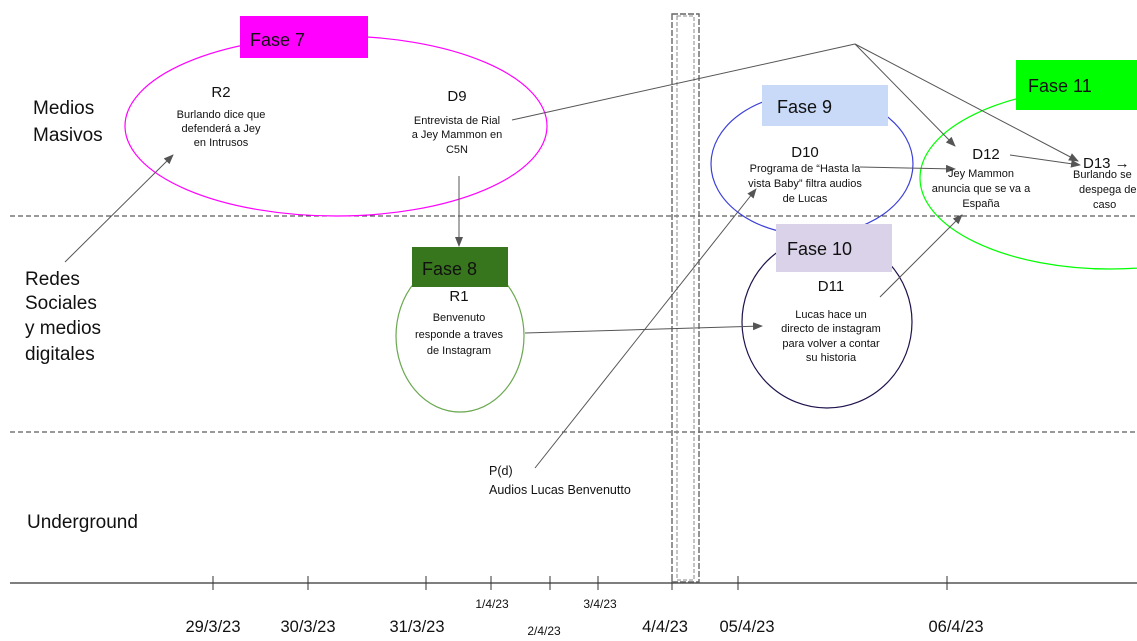 Image resolution: width=1137 pixels, height=641 pixels. I want to click on event-d13-line-1: Burlando se, so click(1102, 175).